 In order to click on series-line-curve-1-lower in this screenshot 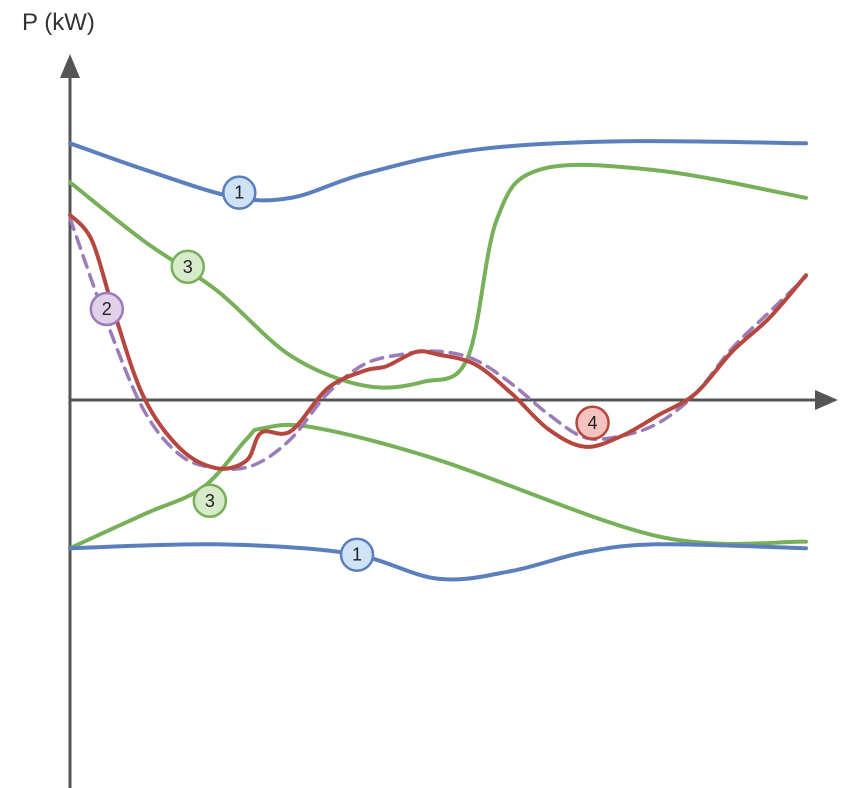, I will do `click(438, 562)`.